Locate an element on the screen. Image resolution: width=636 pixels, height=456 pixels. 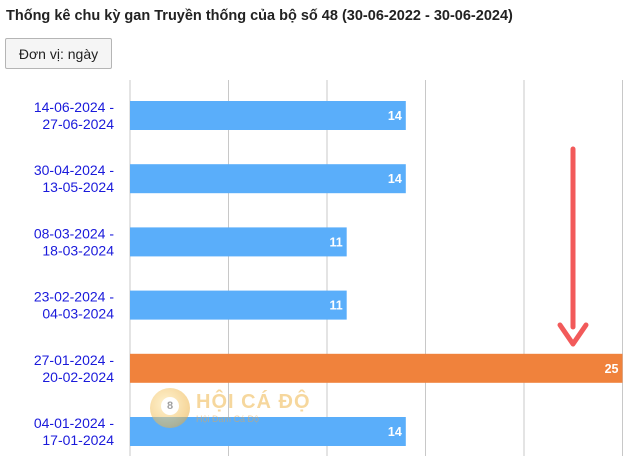
watermark-logo: 8 HỘI CÁ ĐỘ Hội Đam Cá Độ is located at coordinates (230, 408).